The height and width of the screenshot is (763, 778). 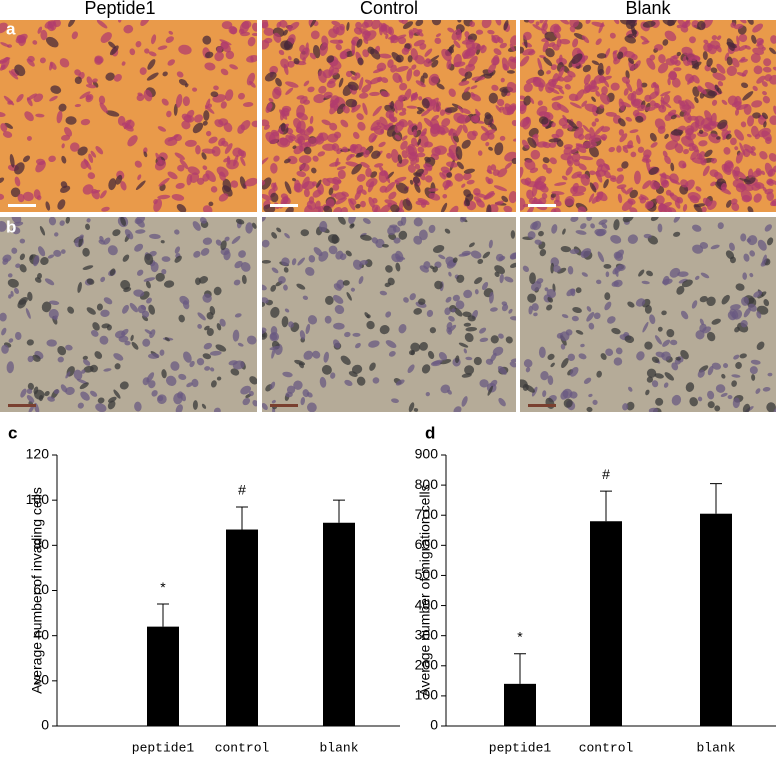 What do you see at coordinates (715, 747) in the screenshot?
I see `x-tick-label: blank` at bounding box center [715, 747].